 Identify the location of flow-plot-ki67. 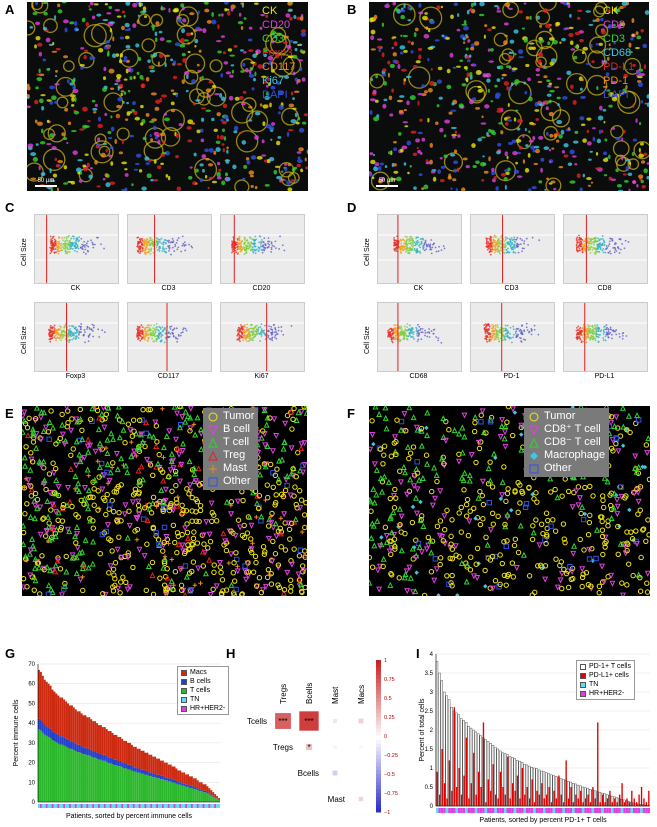
(262, 337).